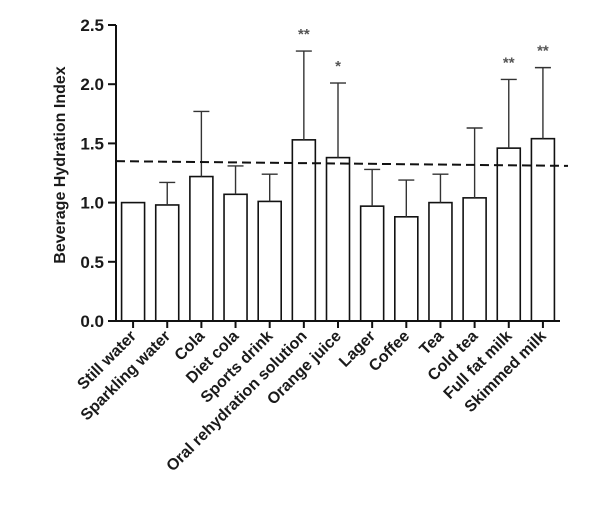 This screenshot has width=598, height=521. Describe the element at coordinates (92, 143) in the screenshot. I see `y-tick-label: 1.5` at that location.